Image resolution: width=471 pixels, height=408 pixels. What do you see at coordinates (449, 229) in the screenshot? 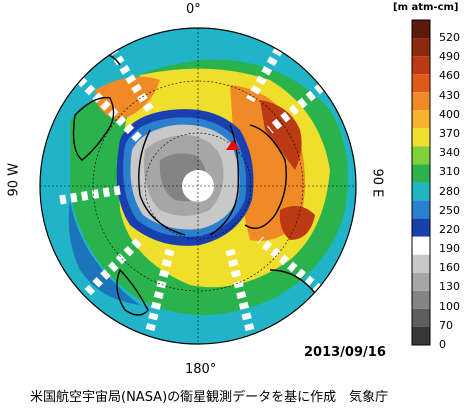
I see `colorbar-tick-label: 220` at bounding box center [449, 229].